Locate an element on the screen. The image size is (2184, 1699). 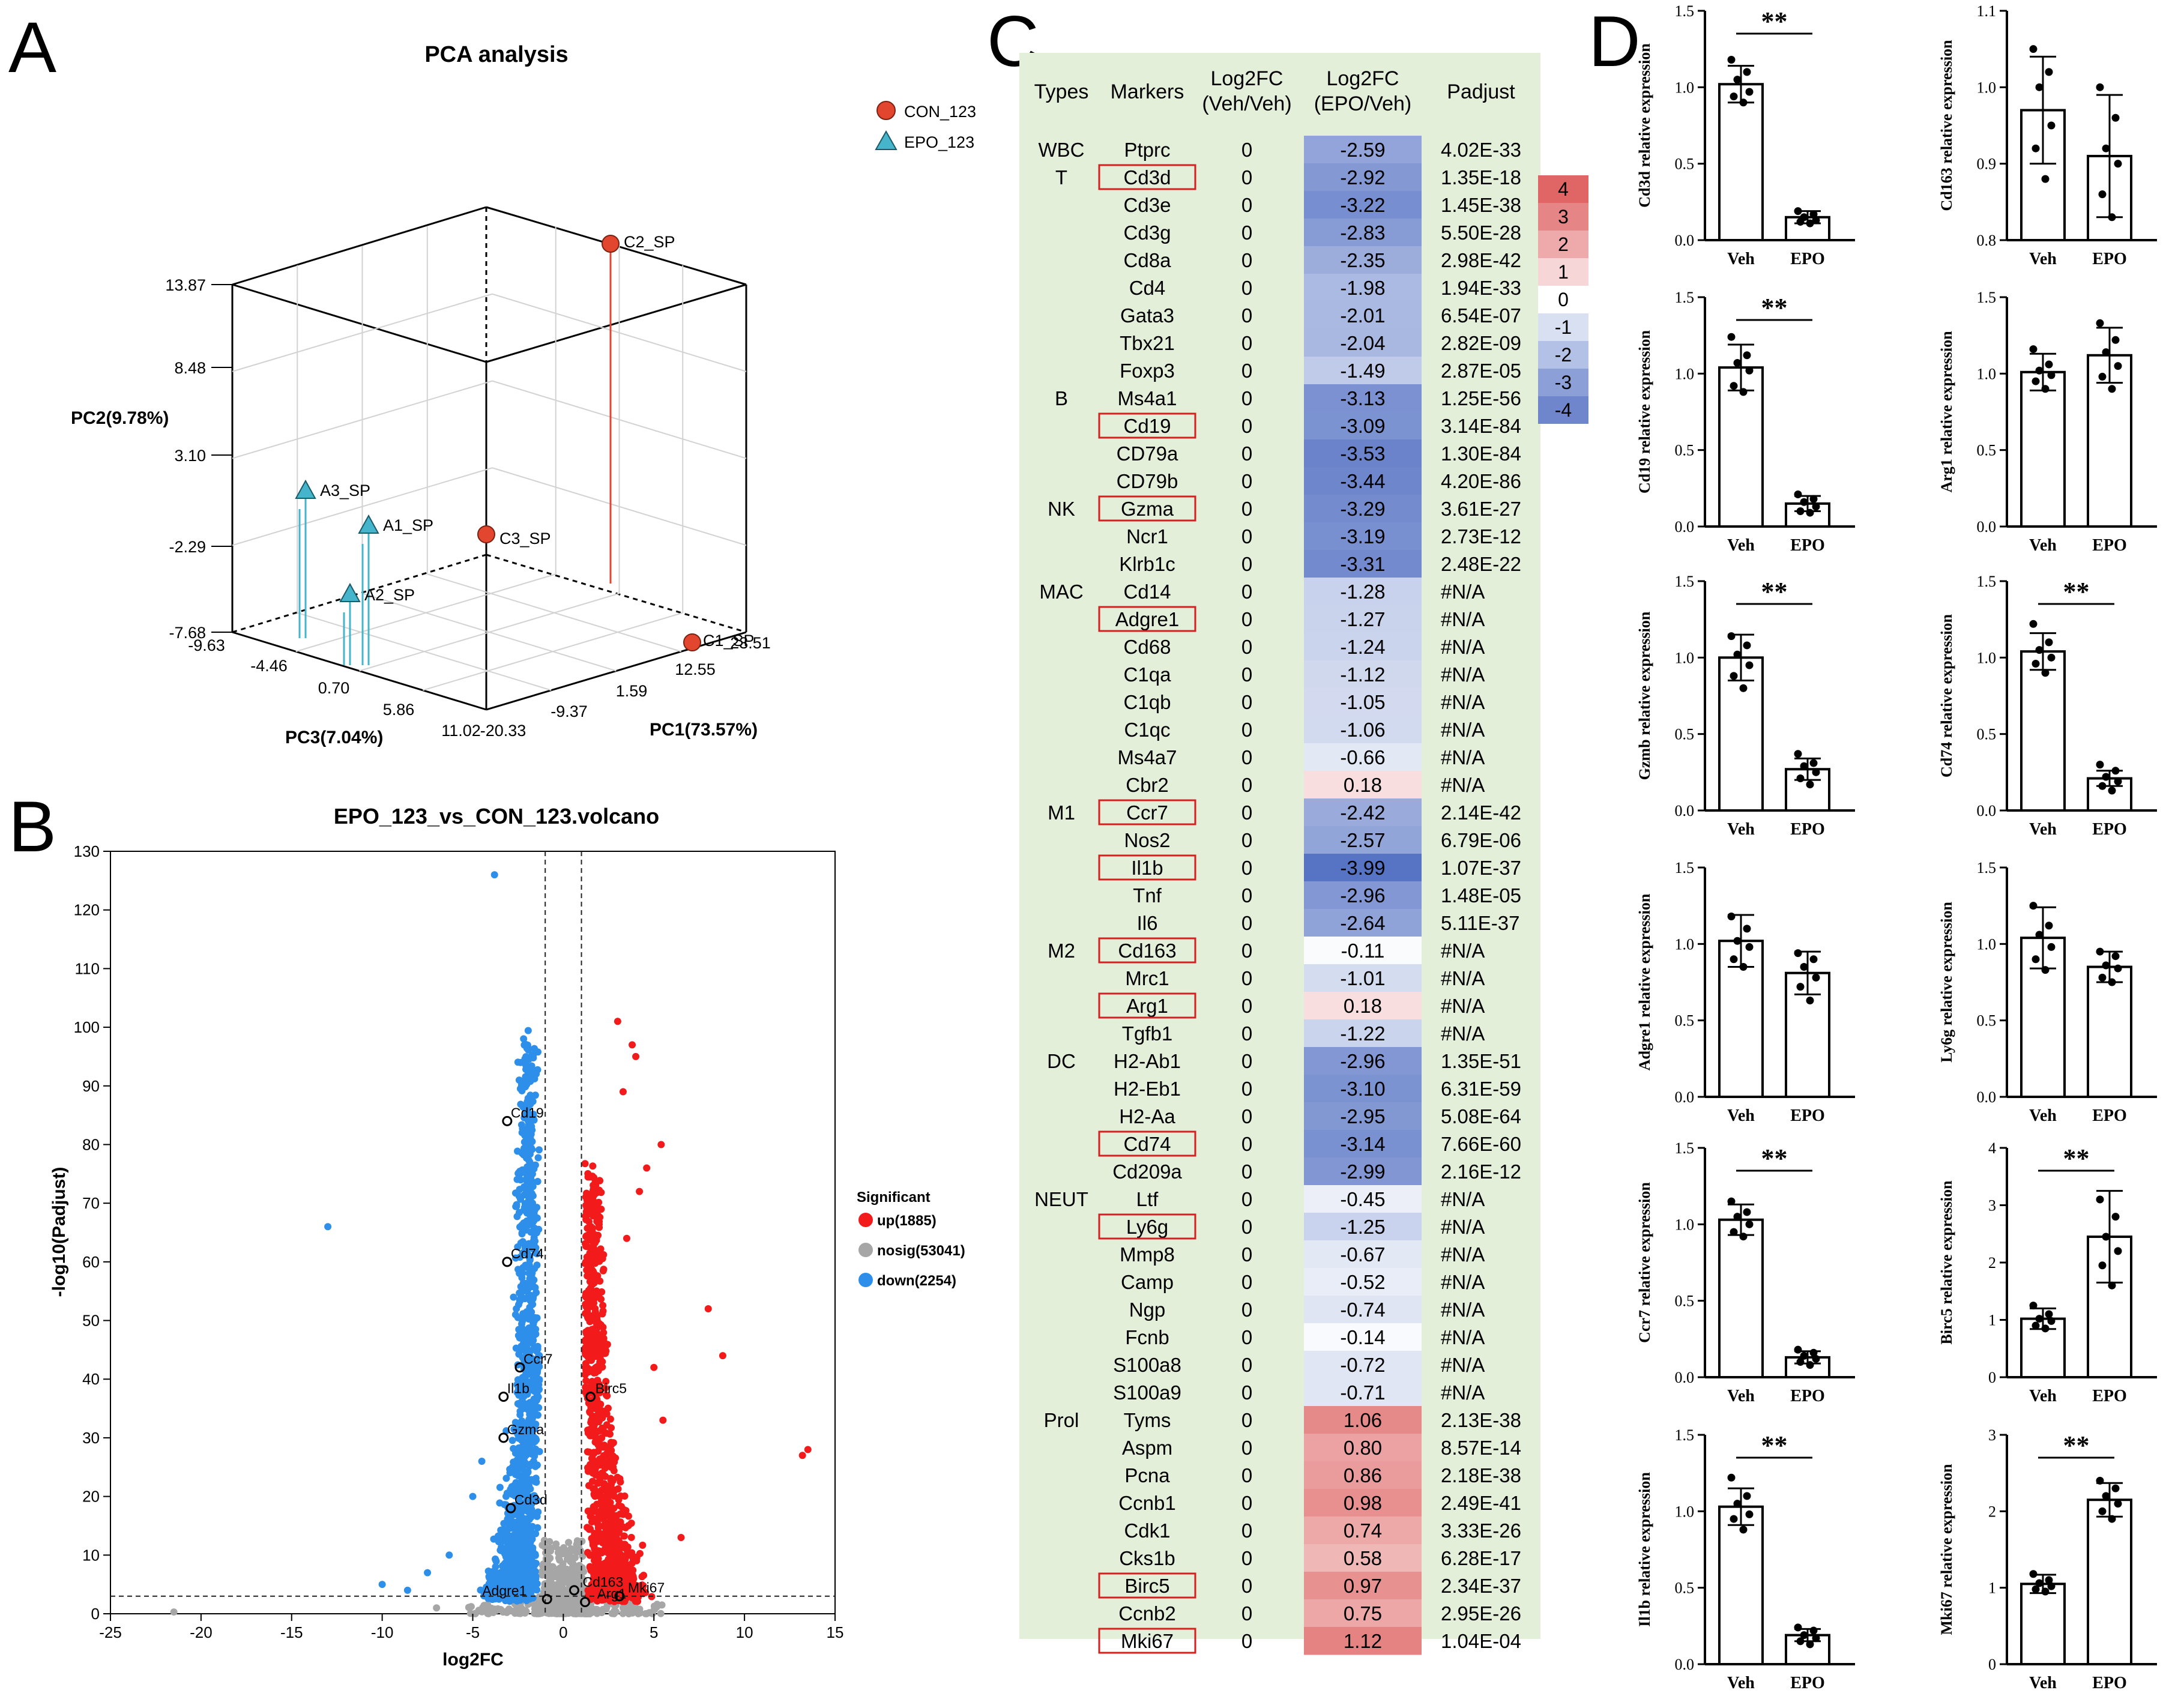
heatmap-marker-label: Ptprc is located at coordinates (1147, 150).